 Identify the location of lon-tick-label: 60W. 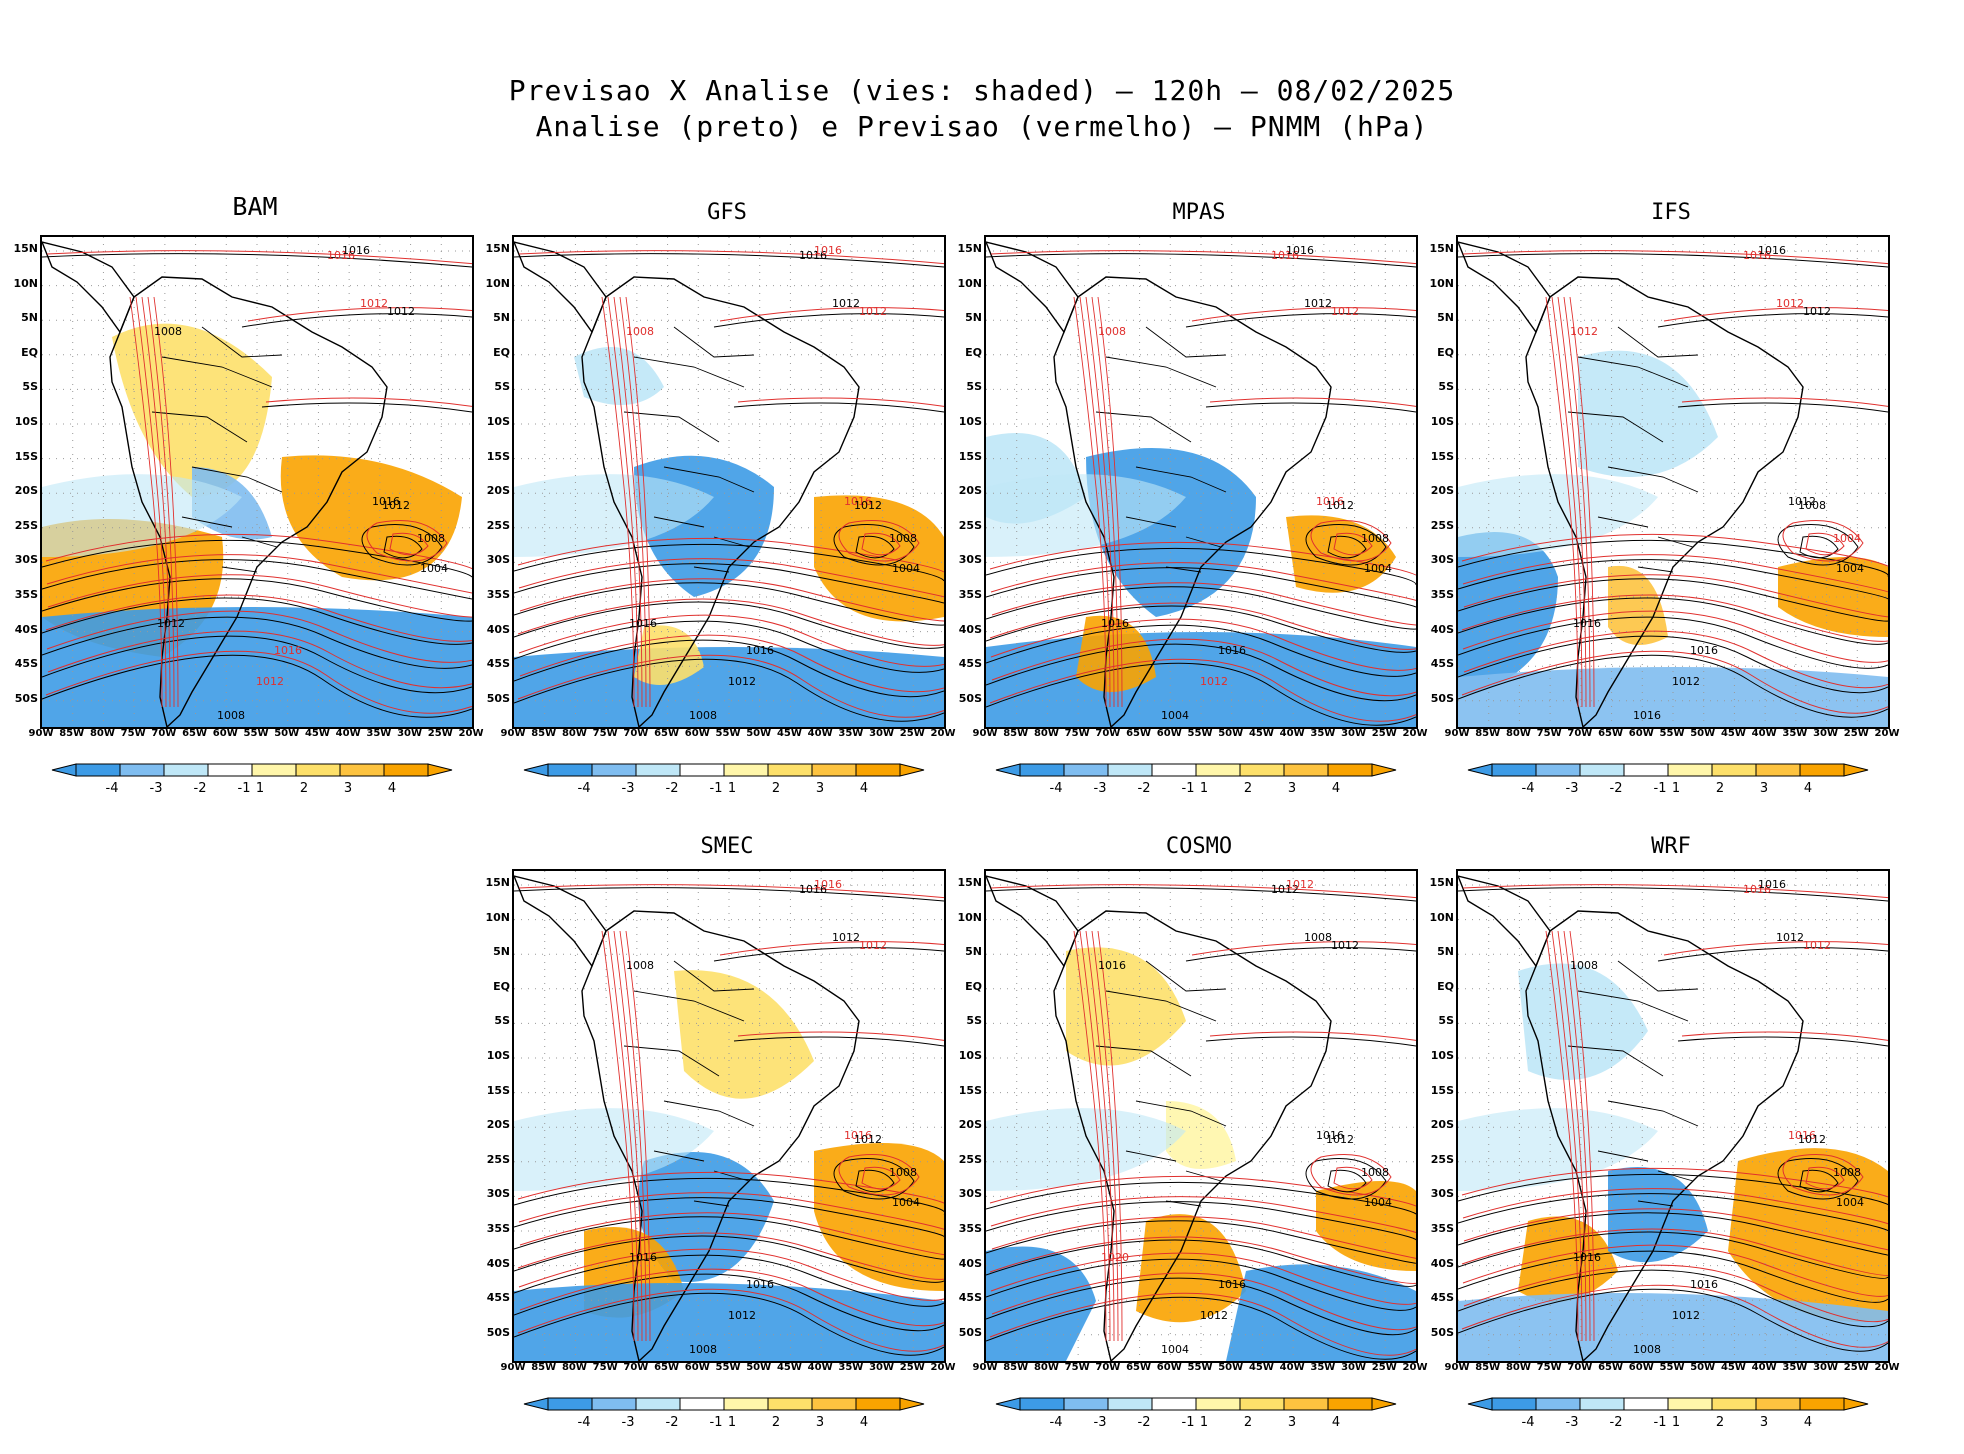
(1641, 733).